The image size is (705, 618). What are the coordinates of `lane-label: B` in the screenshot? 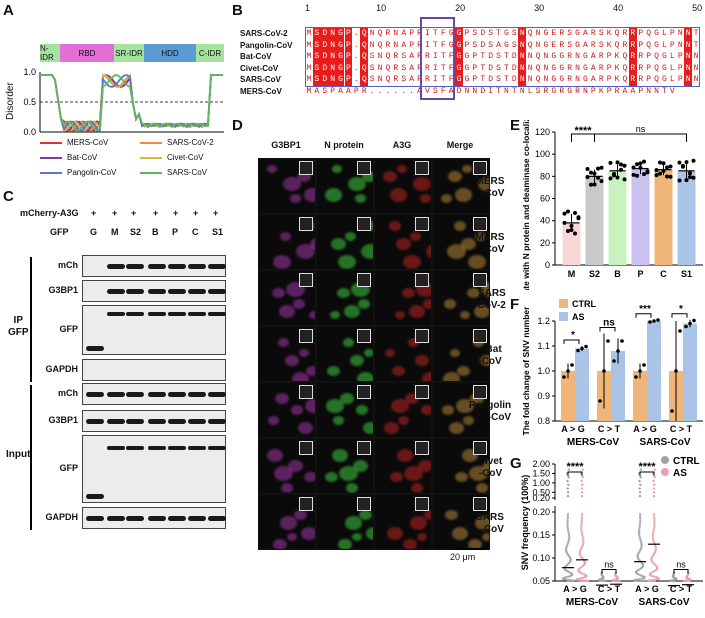 It's located at (155, 232).